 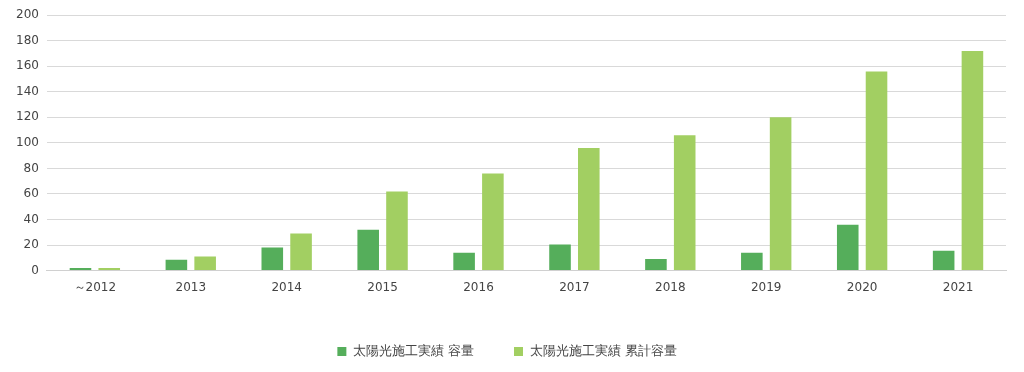 I want to click on y-tick-label: 200, so click(x=27, y=14).